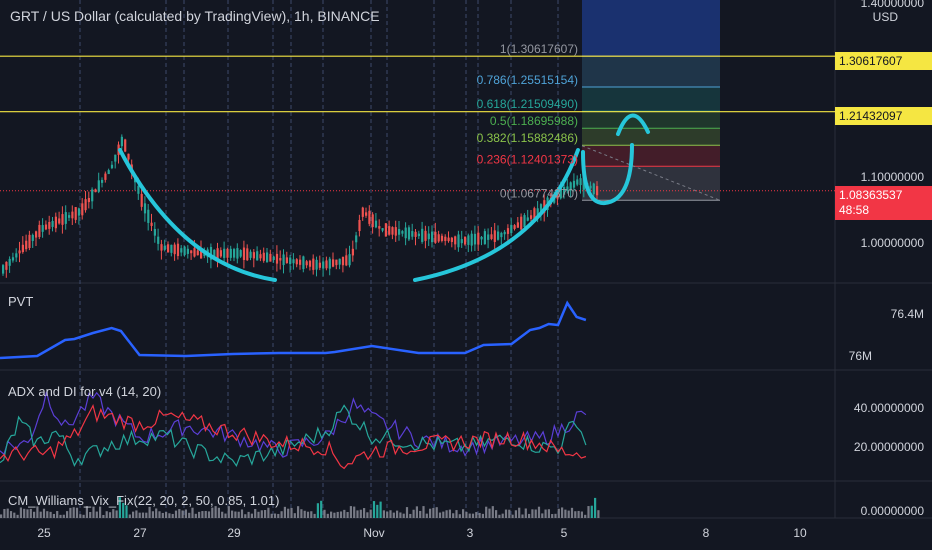  Describe the element at coordinates (607, 174) in the screenshot. I see `handle-drawing` at that location.